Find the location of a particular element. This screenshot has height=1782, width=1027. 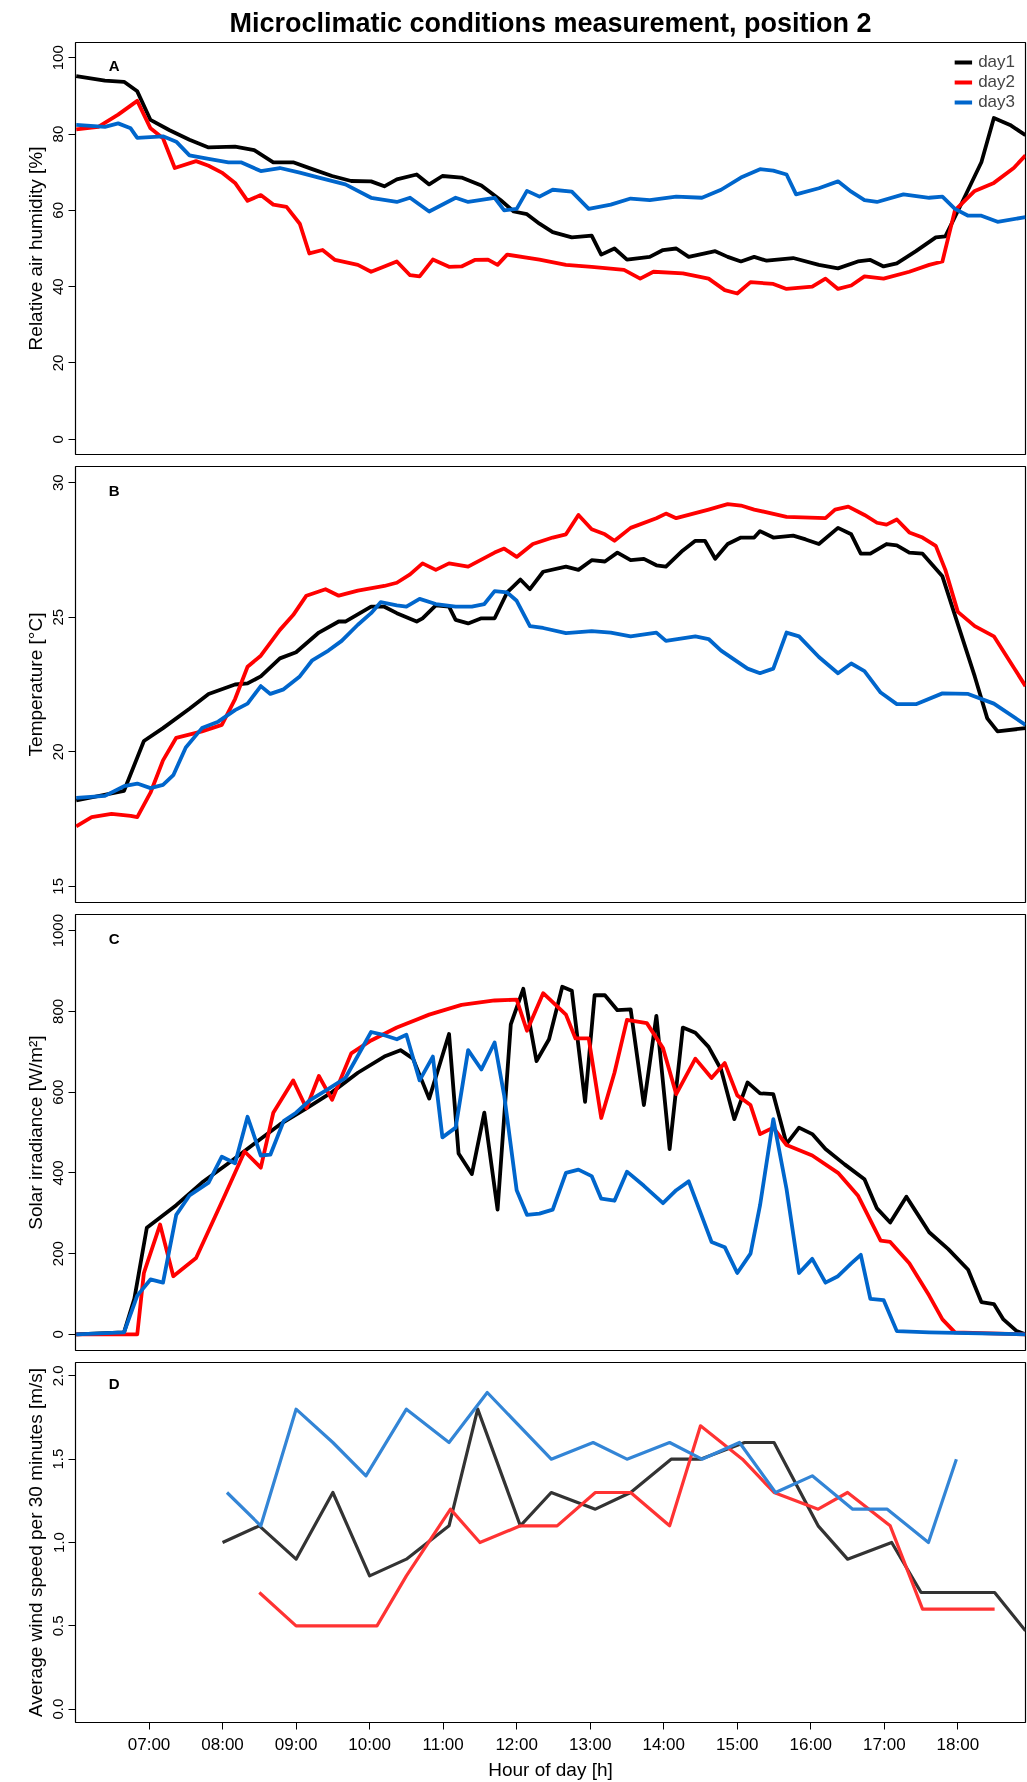

y-tick-label: 200 is located at coordinates (58, 1254).